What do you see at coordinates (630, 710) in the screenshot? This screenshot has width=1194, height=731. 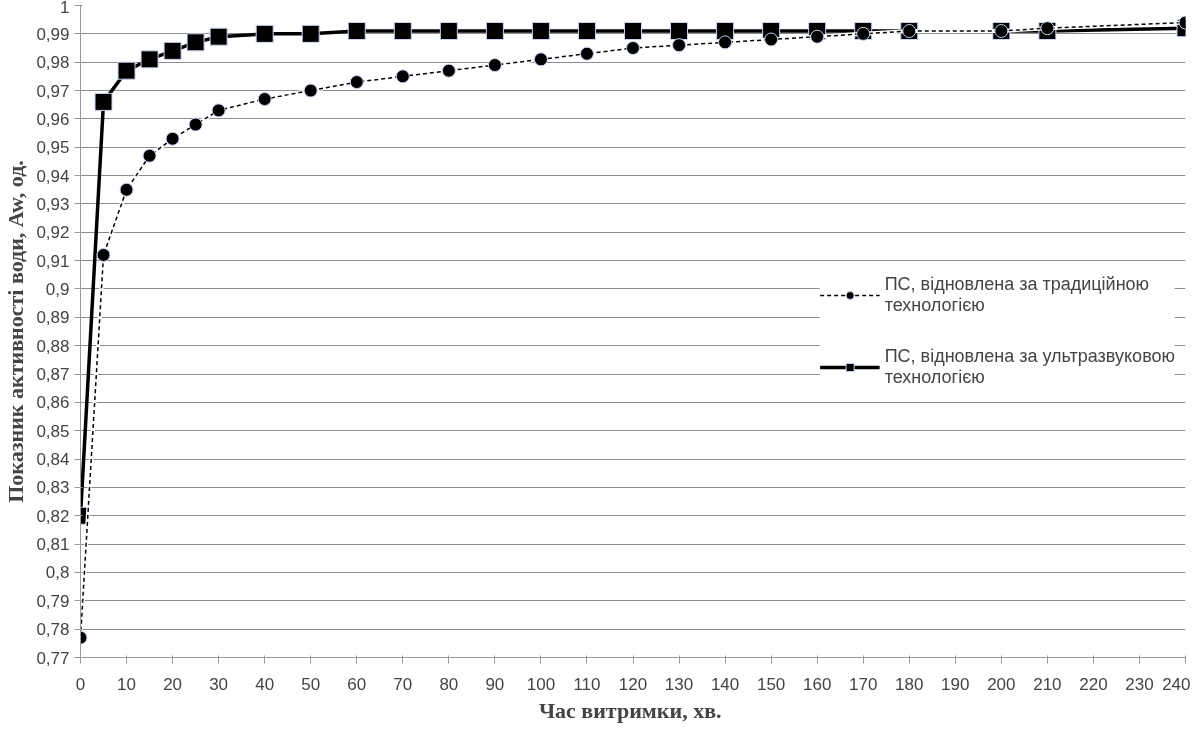 I see `x-axis-title: Час витримки, хв.` at bounding box center [630, 710].